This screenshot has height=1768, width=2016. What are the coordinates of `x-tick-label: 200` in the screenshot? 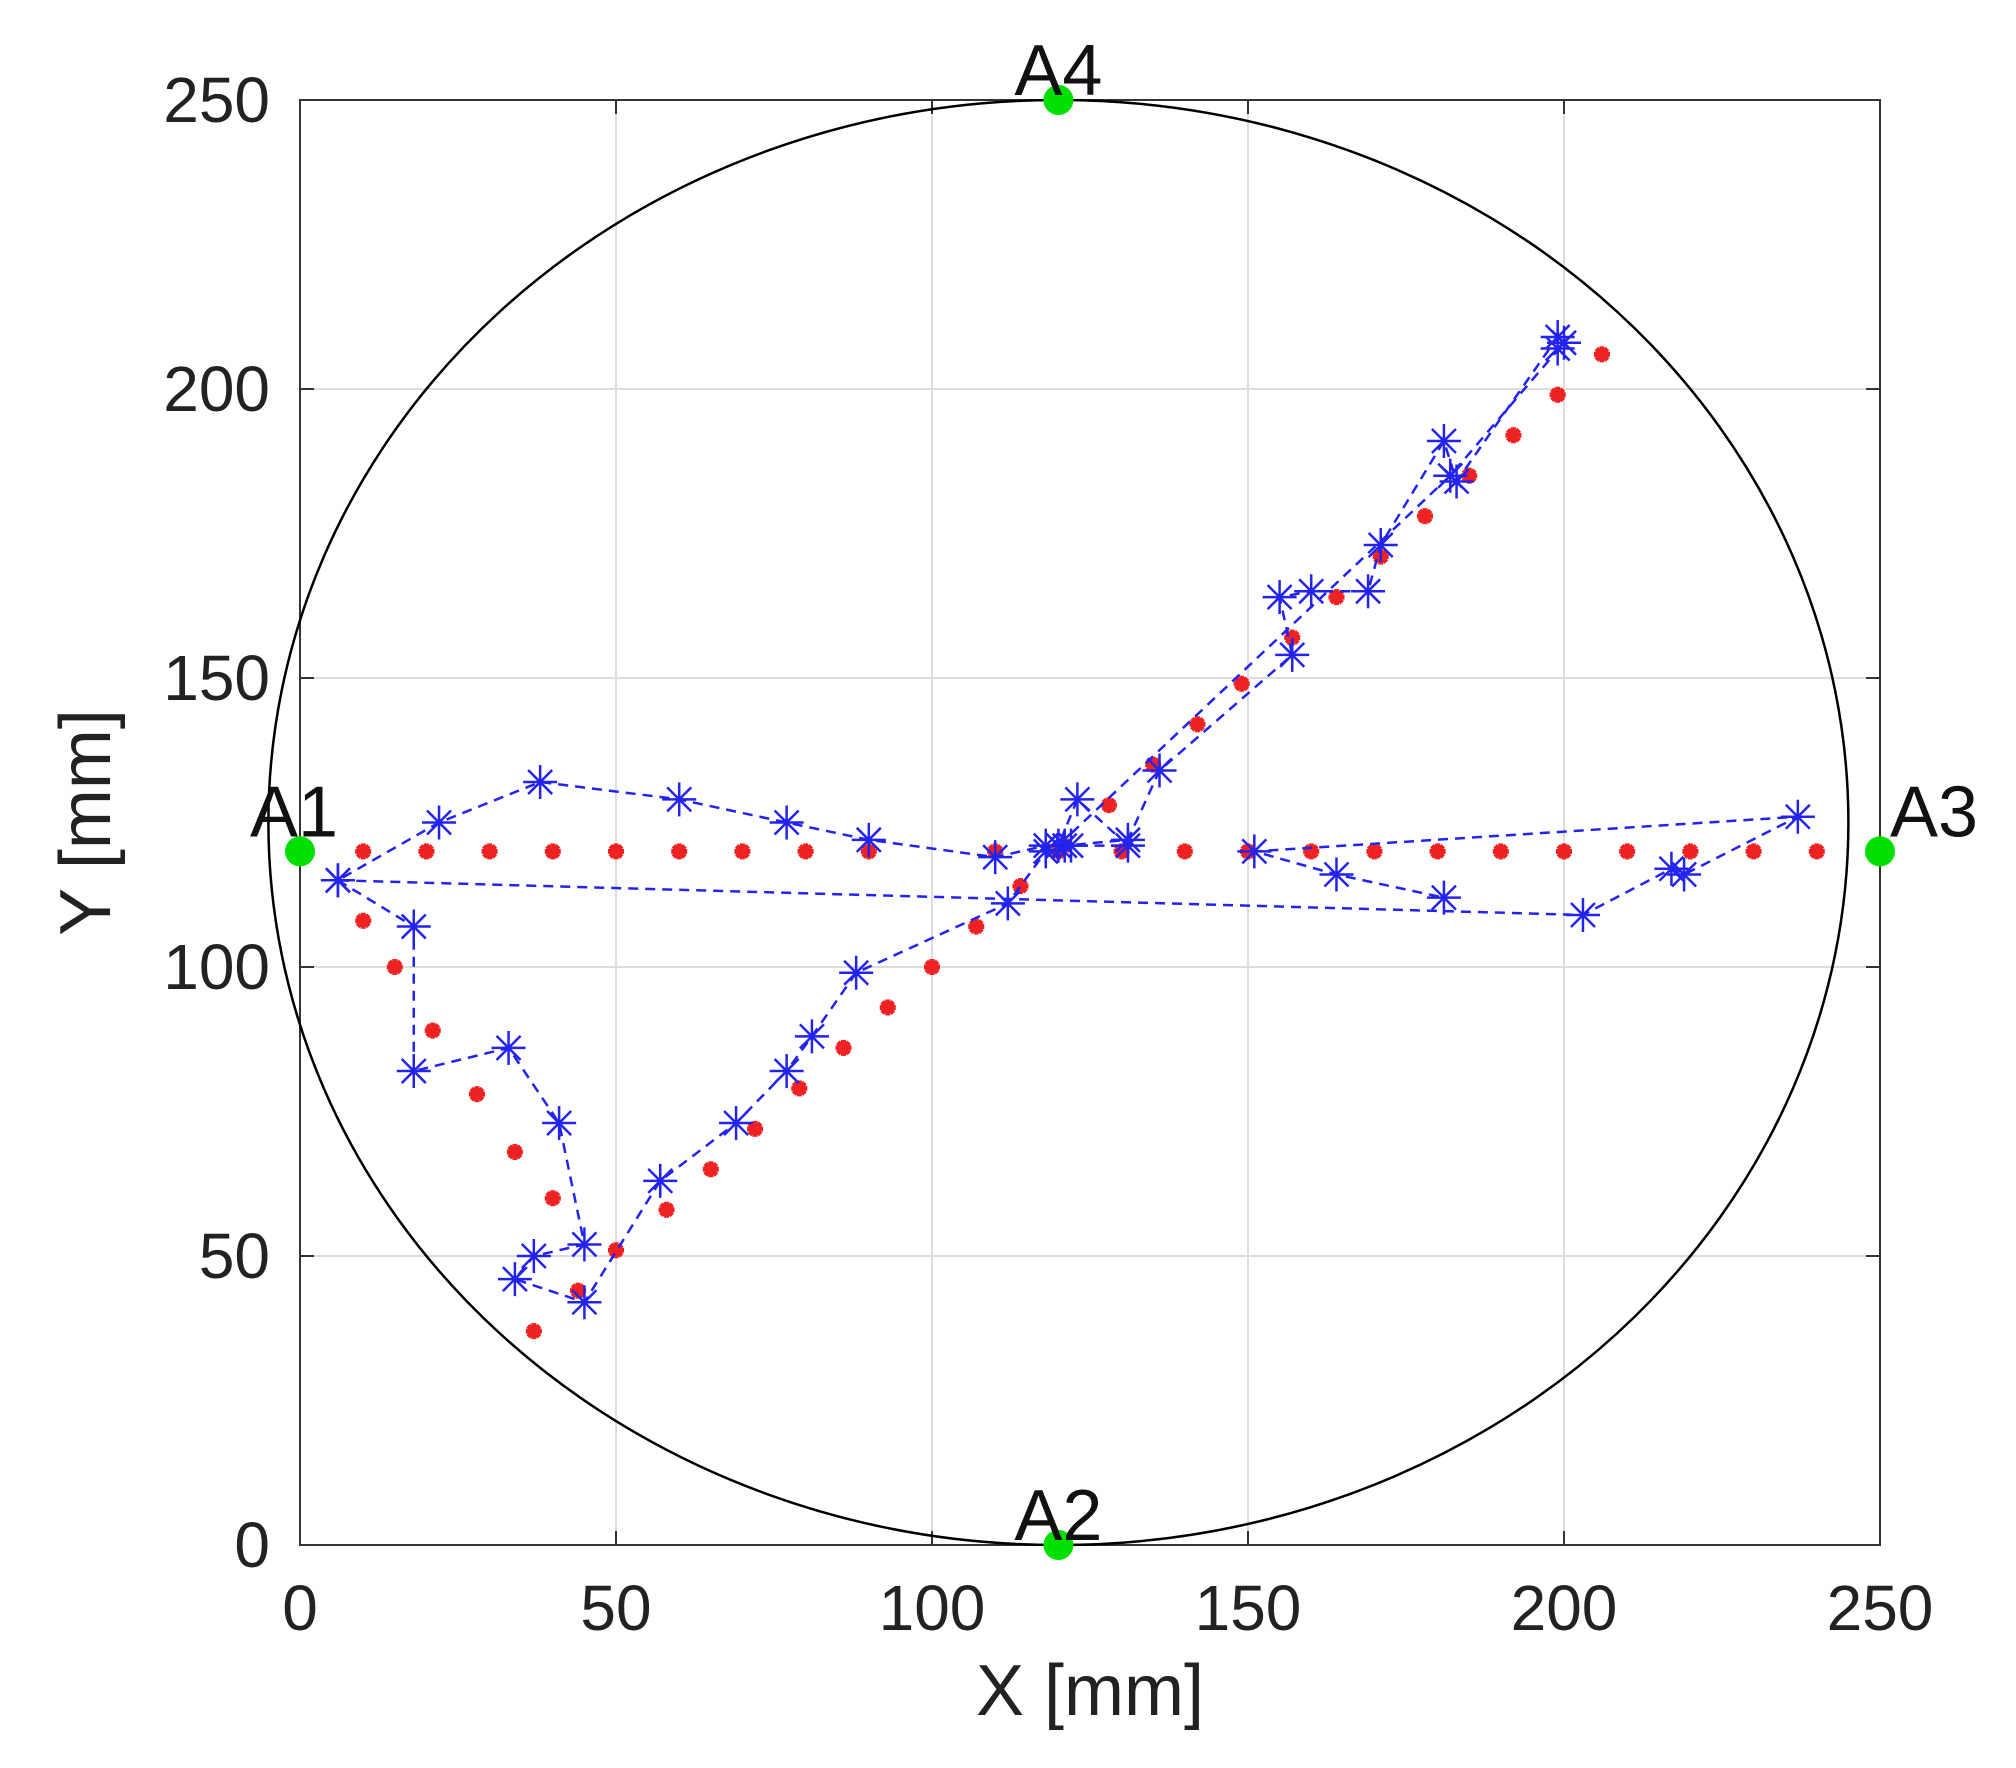 It's located at (1564, 1608).